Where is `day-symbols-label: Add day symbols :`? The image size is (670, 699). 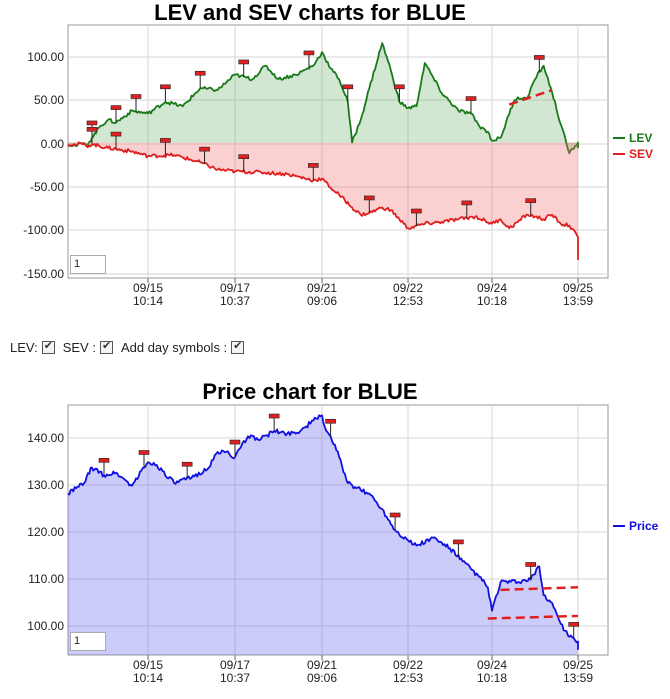 day-symbols-label: Add day symbols : is located at coordinates (174, 347).